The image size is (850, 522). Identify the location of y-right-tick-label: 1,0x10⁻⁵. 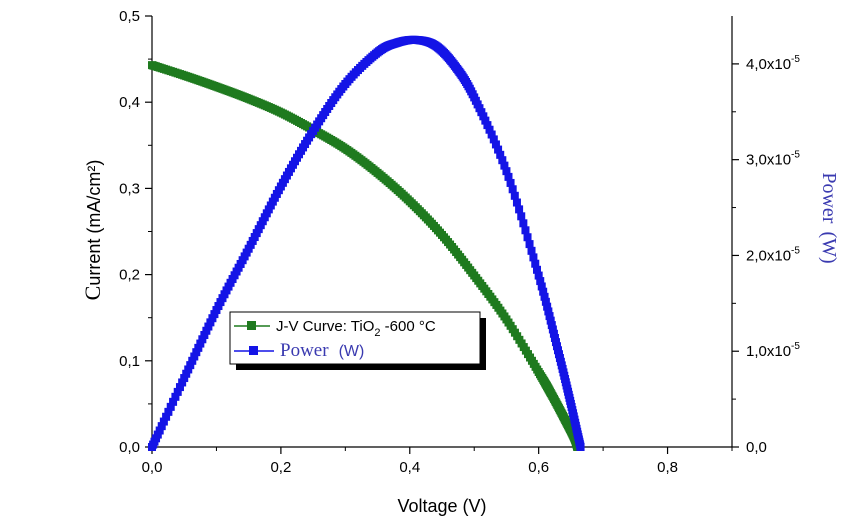
(773, 350).